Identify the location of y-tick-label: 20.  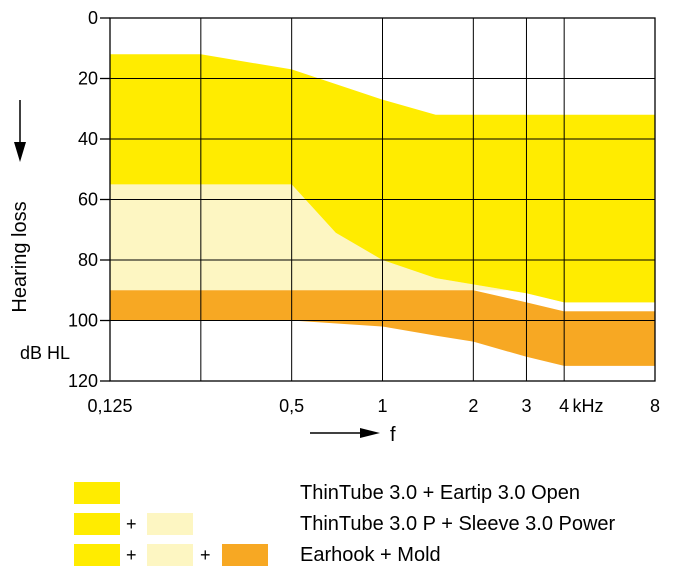
(88, 79).